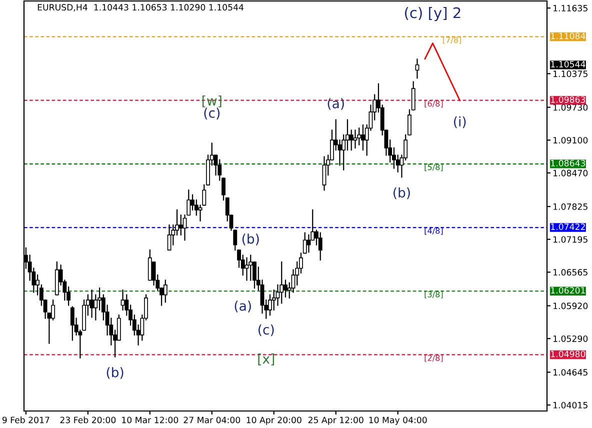 Image resolution: width=592 pixels, height=428 pixels. I want to click on text: 1.10544, so click(568, 64).